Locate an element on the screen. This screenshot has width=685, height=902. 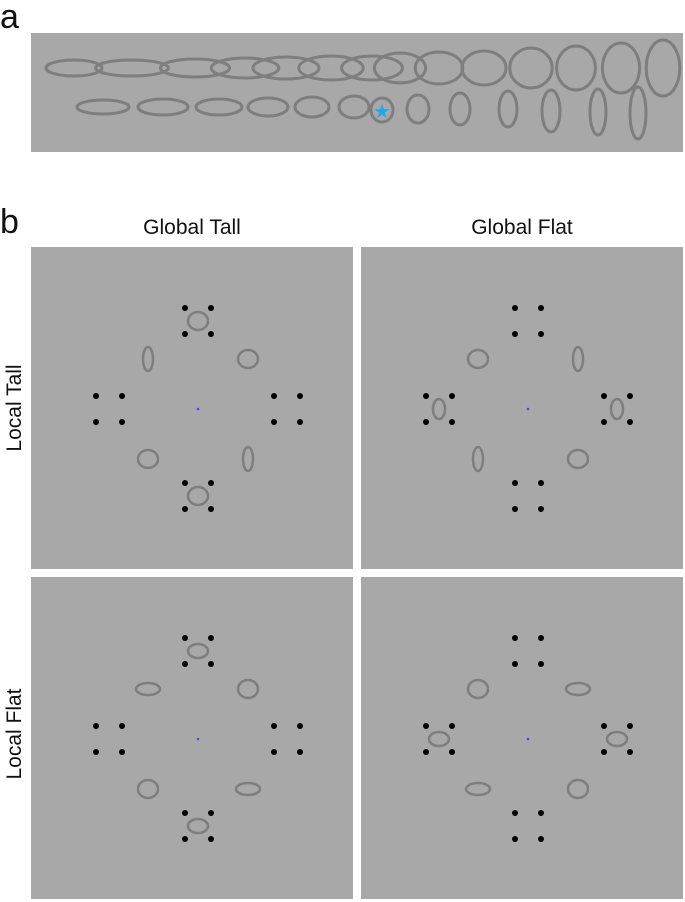
panel-label-b: b is located at coordinates (9, 222).